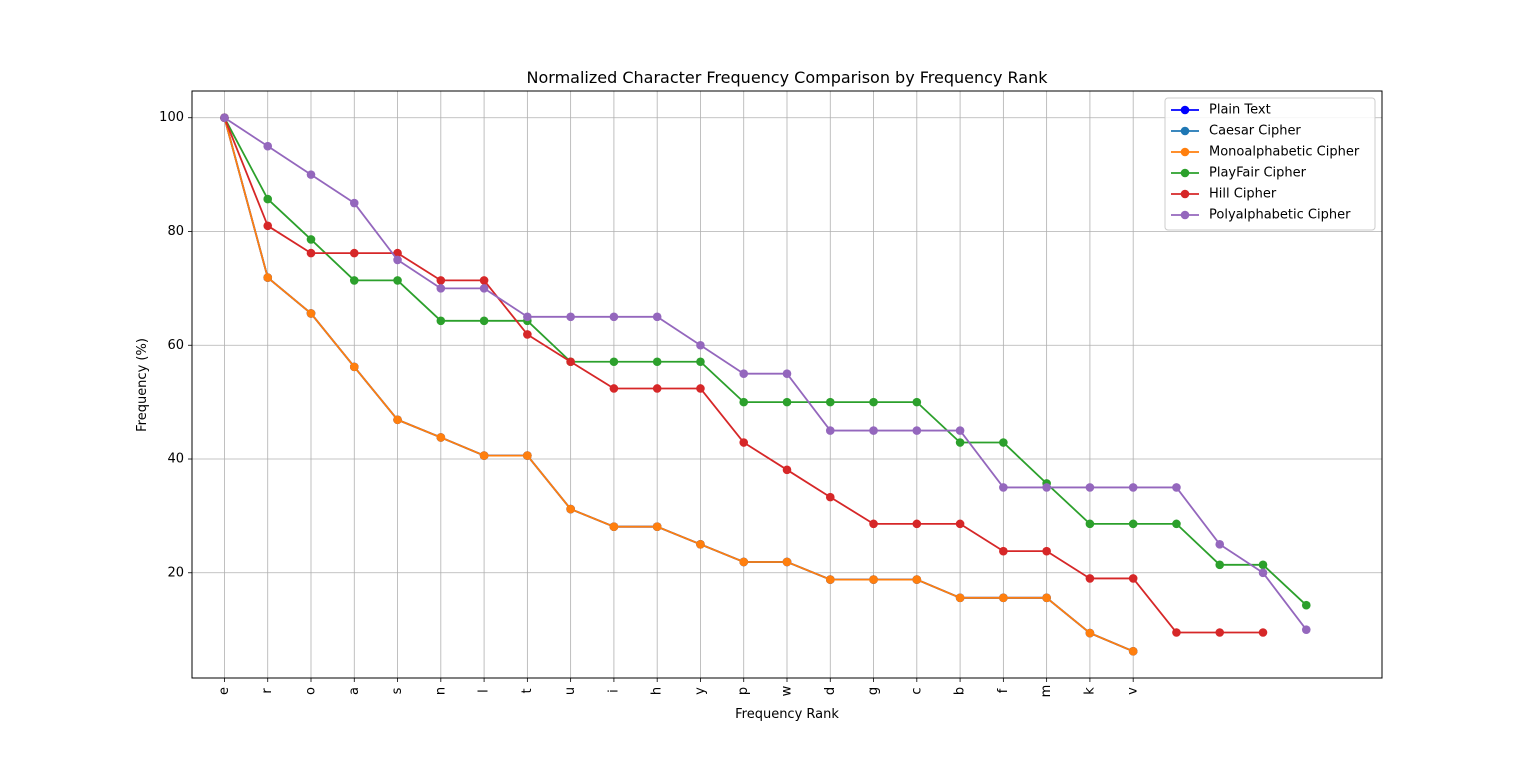 The width and height of the screenshot is (1536, 762). What do you see at coordinates (175, 572) in the screenshot?
I see `y-tick-label: 20` at bounding box center [175, 572].